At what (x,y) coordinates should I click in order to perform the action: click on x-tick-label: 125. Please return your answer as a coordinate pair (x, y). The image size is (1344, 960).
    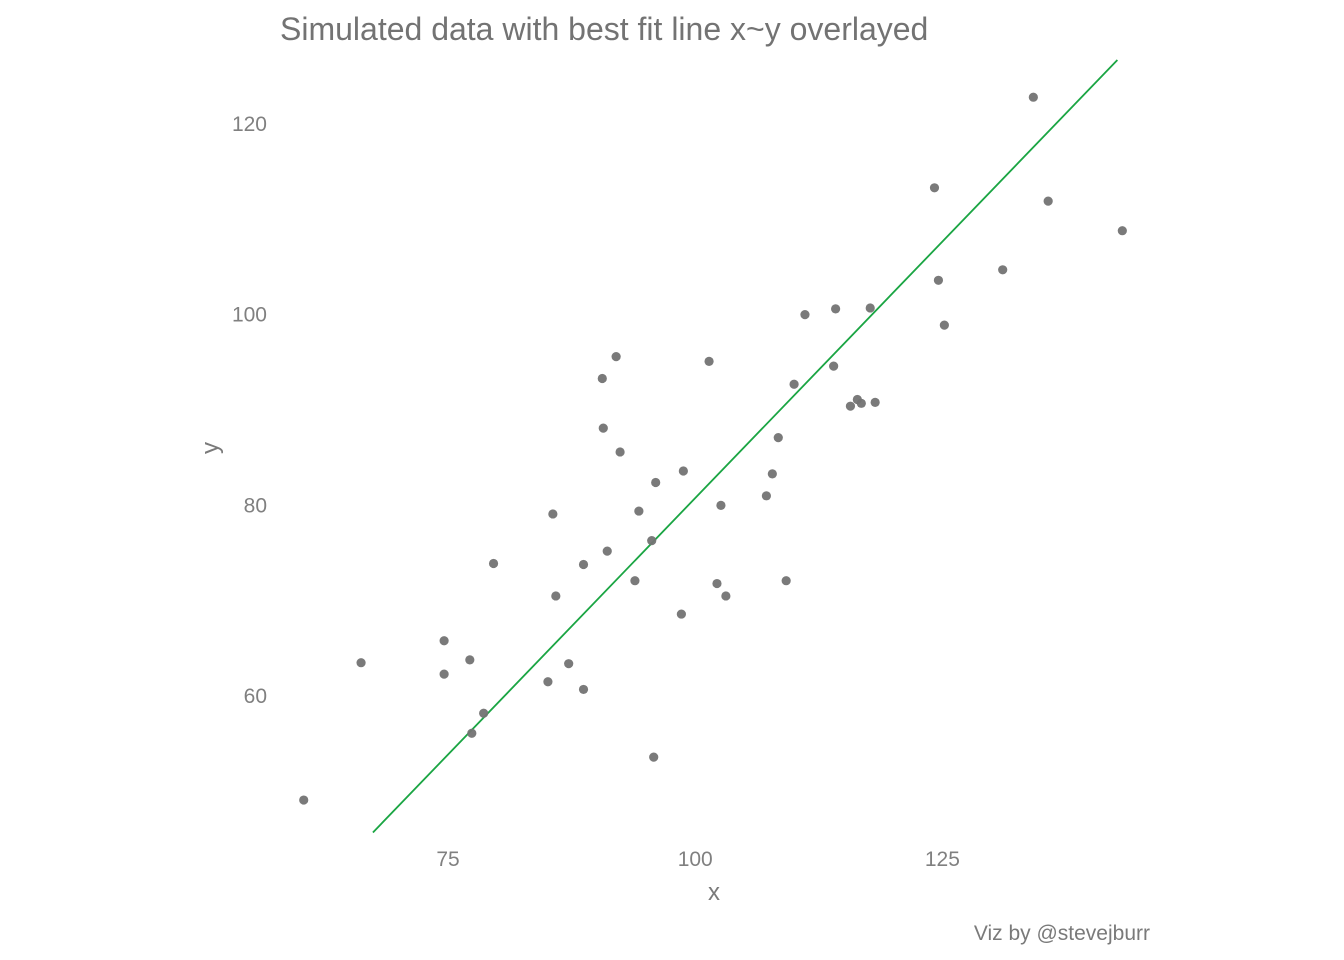
    Looking at the image, I should click on (942, 859).